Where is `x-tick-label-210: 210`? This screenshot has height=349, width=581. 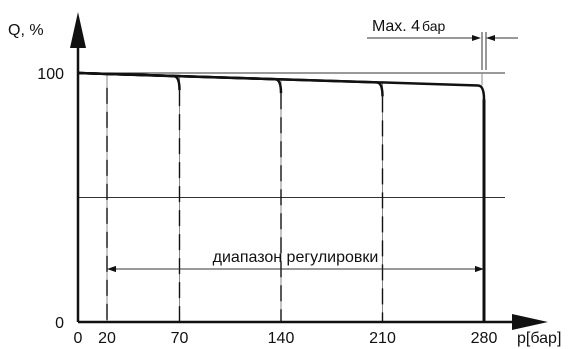
x-tick-label-210: 210 is located at coordinates (382, 338).